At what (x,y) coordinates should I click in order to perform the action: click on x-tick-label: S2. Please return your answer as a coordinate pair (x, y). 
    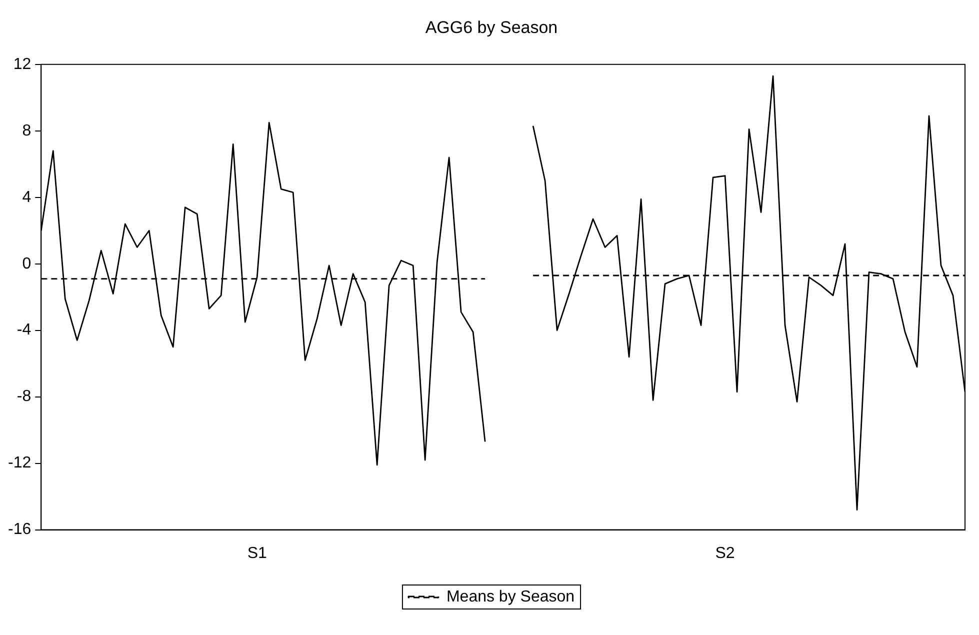
    Looking at the image, I should click on (725, 553).